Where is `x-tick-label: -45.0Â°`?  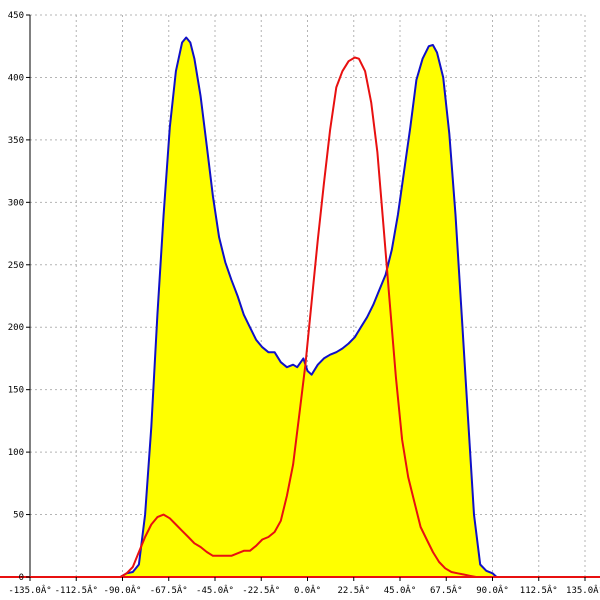
x-tick-label: -45.0Â° is located at coordinates (215, 590).